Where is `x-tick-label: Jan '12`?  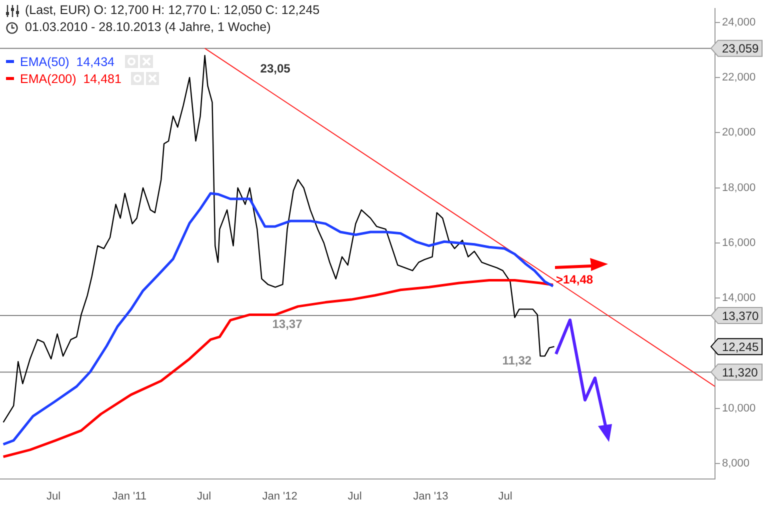
x-tick-label: Jan '12 is located at coordinates (280, 496).